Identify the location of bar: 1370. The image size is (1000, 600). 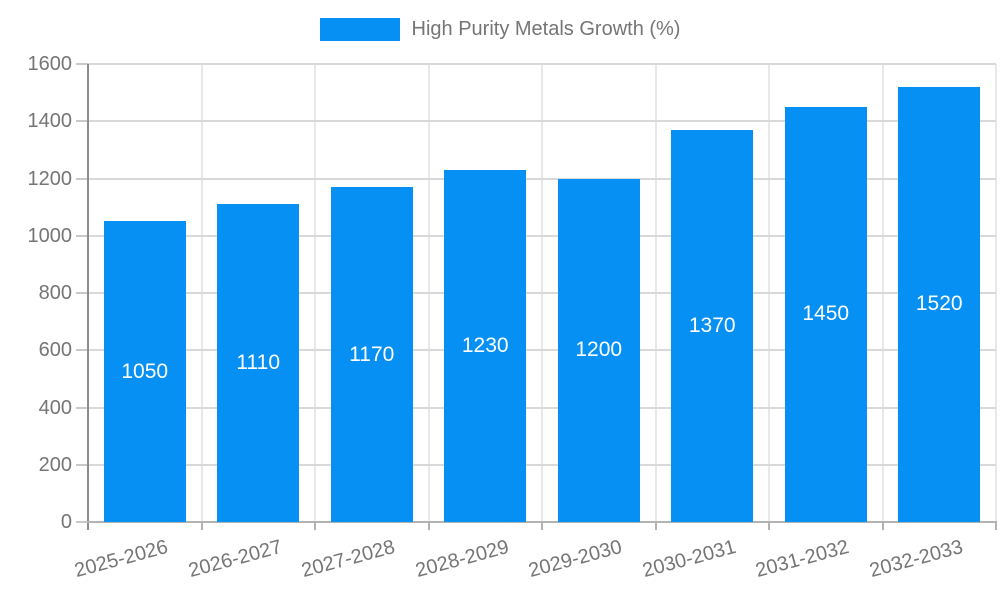
(712, 325).